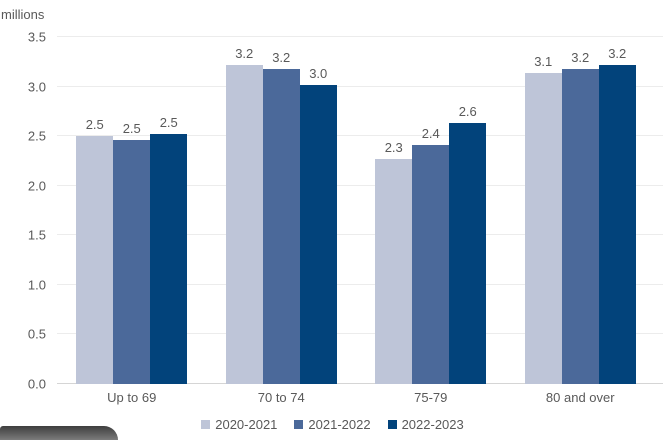  I want to click on y-axis-unit-label: millions, so click(23, 14).